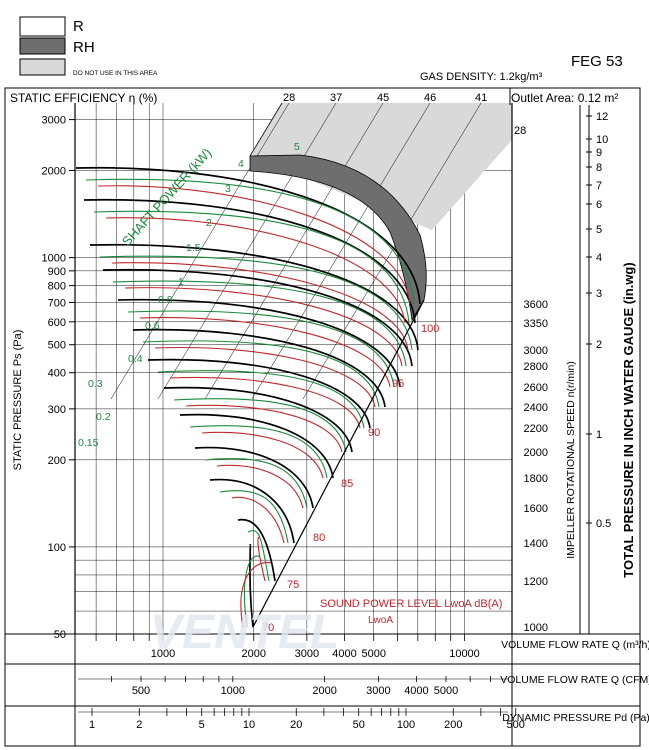 This screenshot has height=750, width=649. What do you see at coordinates (139, 725) in the screenshot?
I see `dyn-pressure-tick-label: 2` at bounding box center [139, 725].